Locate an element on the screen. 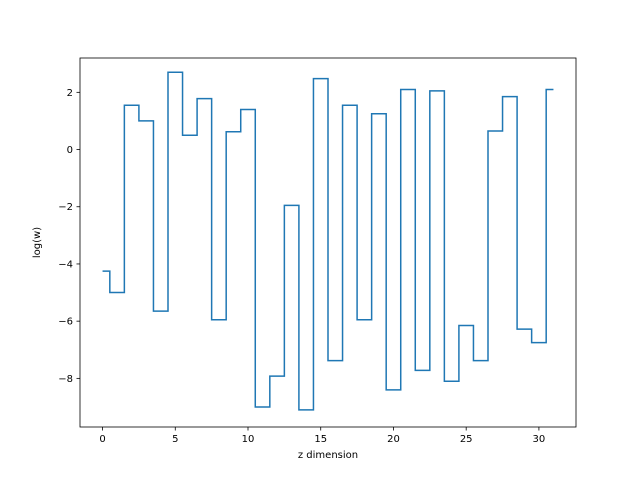  y-tick-label: −4 is located at coordinates (65, 264).